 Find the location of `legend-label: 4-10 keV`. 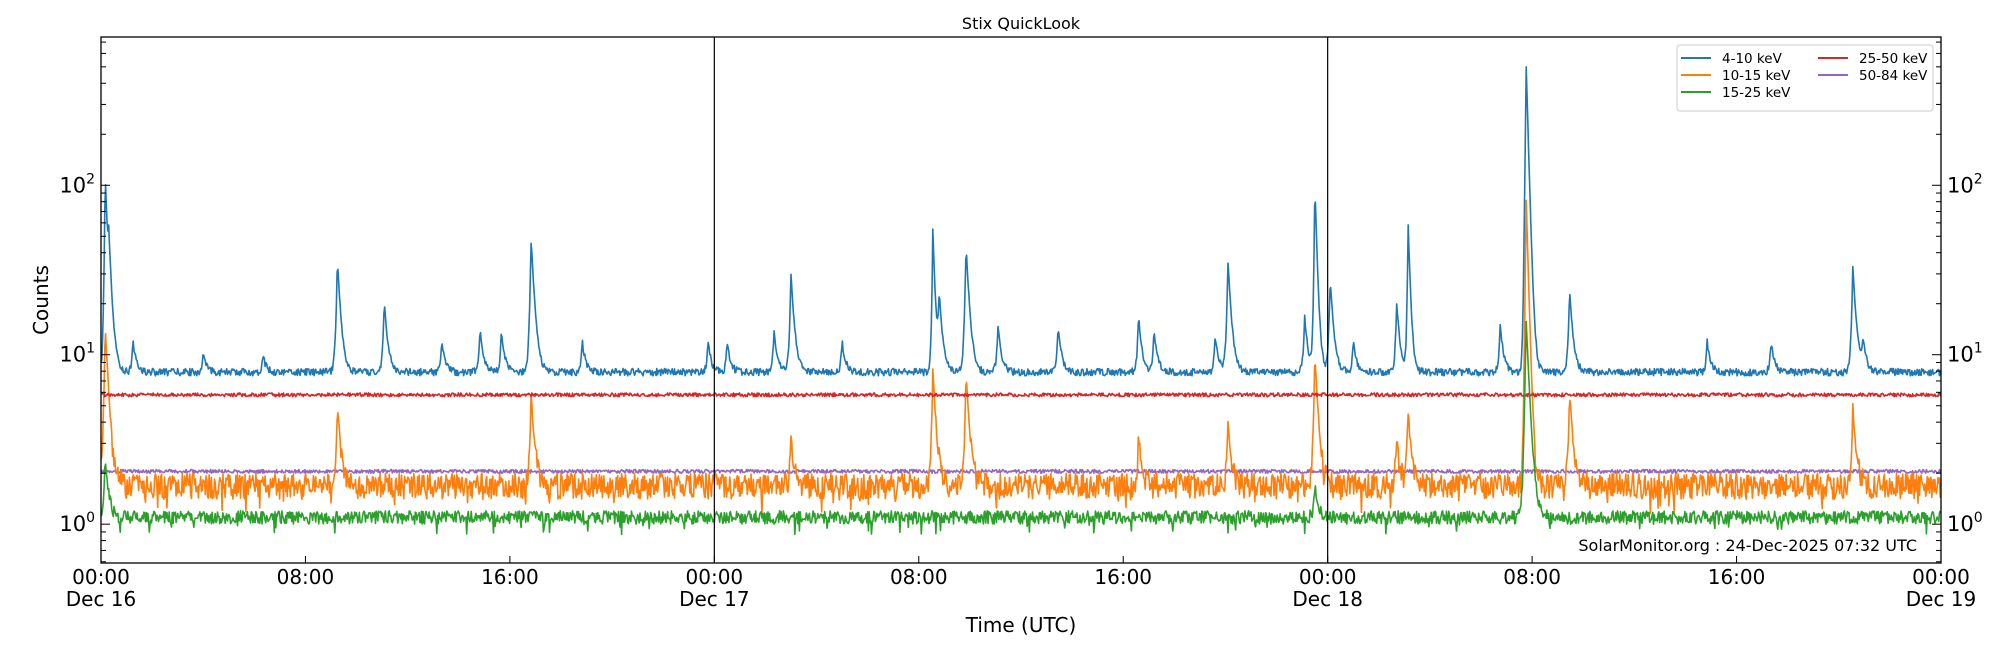

legend-label: 4-10 keV is located at coordinates (1752, 59).